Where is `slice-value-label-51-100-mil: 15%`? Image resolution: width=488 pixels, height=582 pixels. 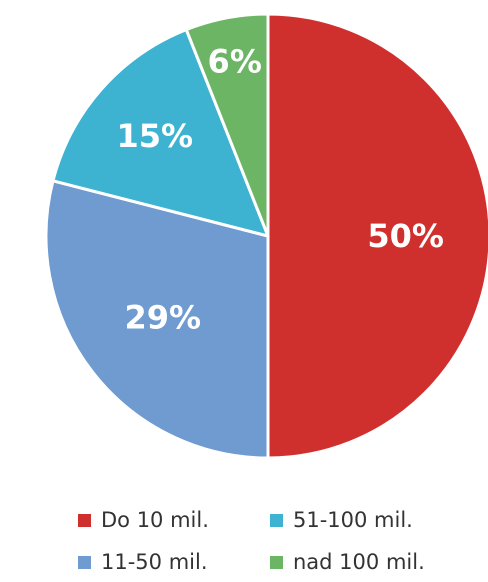
slice-value-label-51-100-mil: 15% is located at coordinates (154, 136).